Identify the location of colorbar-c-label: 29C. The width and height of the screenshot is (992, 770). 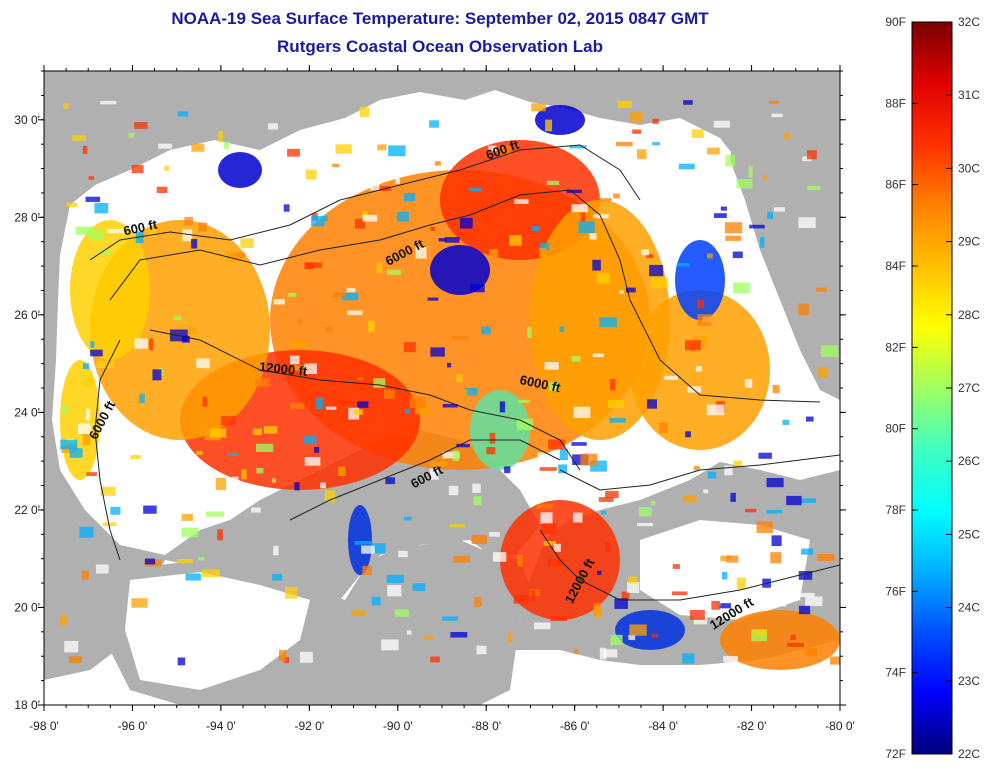
(969, 242).